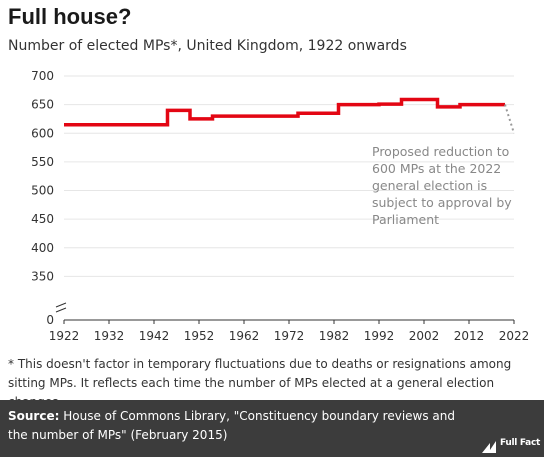 The height and width of the screenshot is (457, 544). What do you see at coordinates (42, 248) in the screenshot?
I see `y-tick-label: 400` at bounding box center [42, 248].